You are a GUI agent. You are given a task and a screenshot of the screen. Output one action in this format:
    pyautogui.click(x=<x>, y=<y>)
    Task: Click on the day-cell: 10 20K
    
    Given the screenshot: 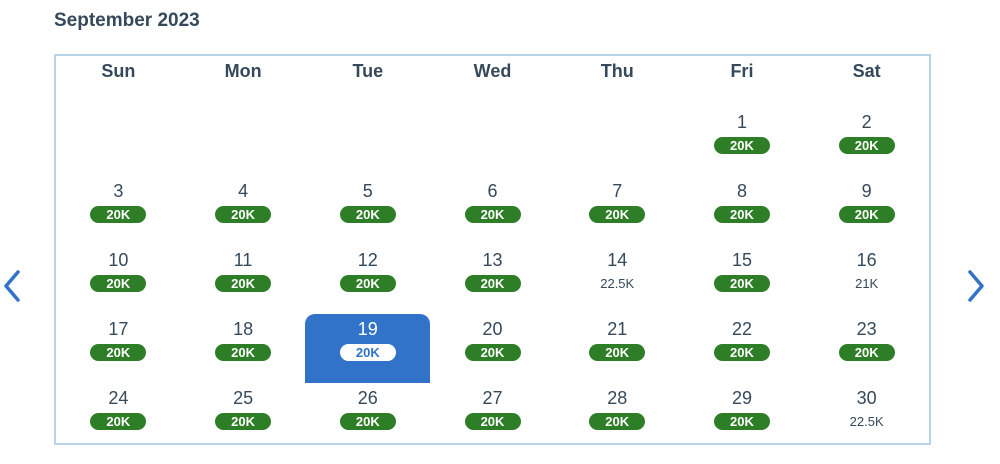 What is the action you would take?
    pyautogui.click(x=118, y=279)
    